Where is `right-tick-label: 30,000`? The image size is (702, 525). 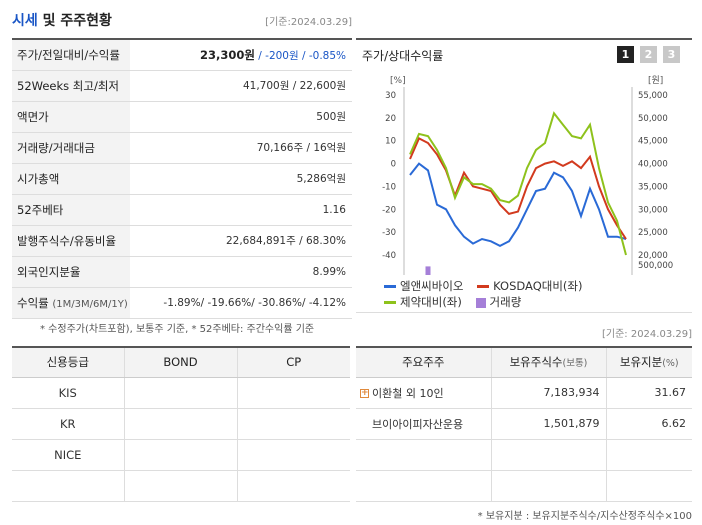
right-tick-label: 30,000 is located at coordinates (653, 210).